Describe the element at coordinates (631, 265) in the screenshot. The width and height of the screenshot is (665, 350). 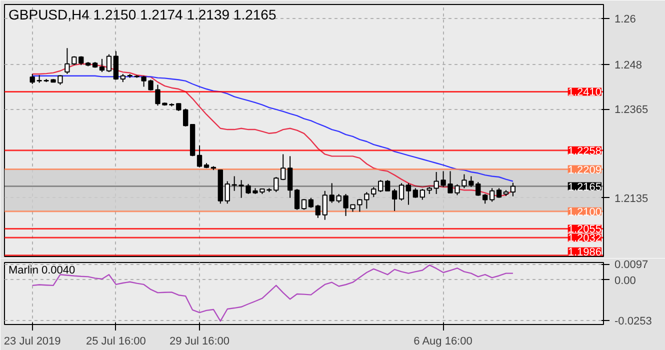
I see `y-tick-label: 0.0097` at that location.